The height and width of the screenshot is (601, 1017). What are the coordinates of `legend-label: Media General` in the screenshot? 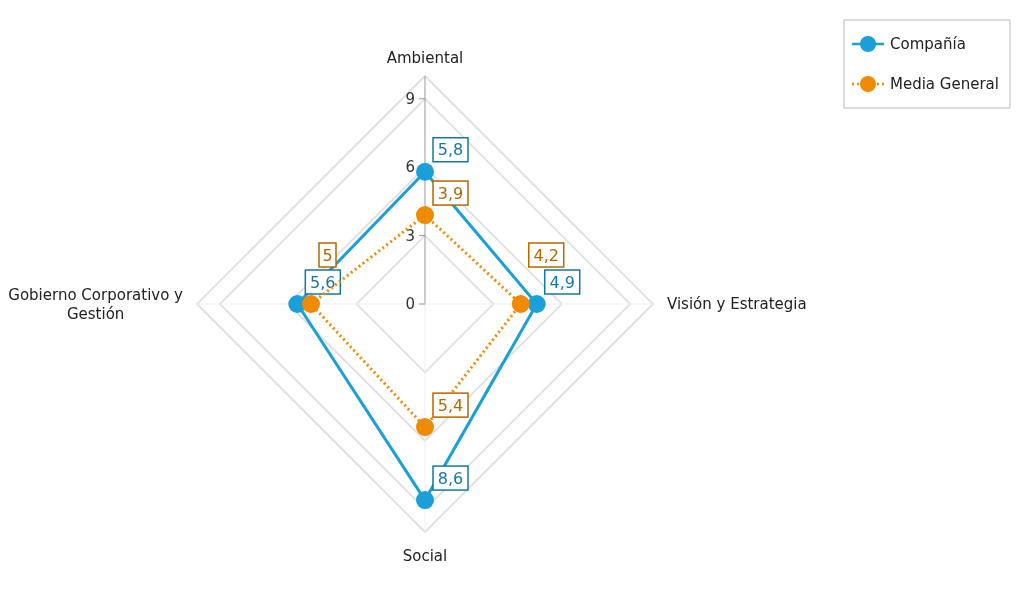 It's located at (944, 84).